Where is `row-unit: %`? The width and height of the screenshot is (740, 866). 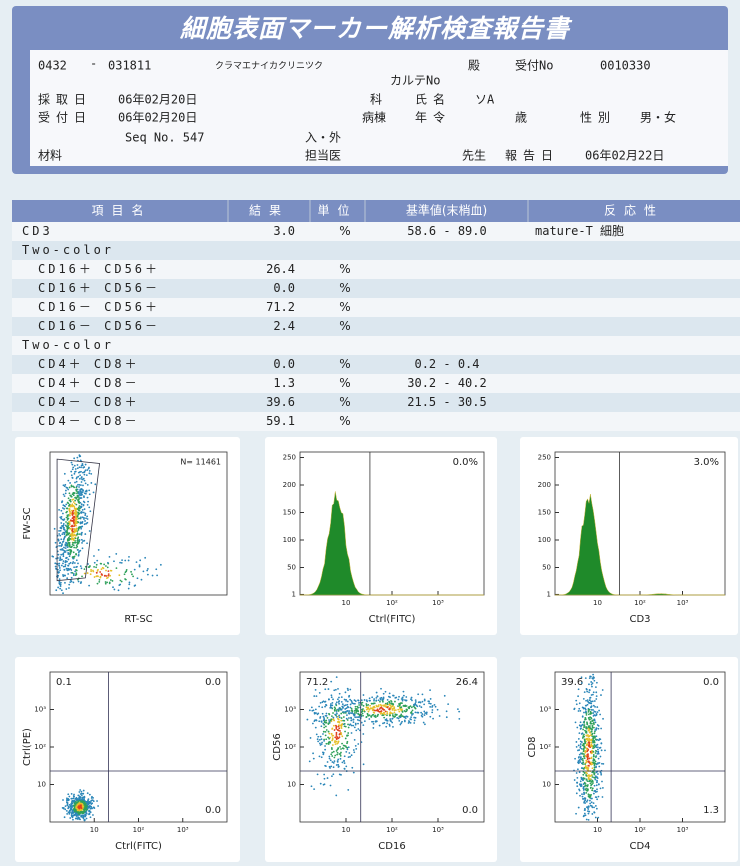 row-unit: % is located at coordinates (344, 421).